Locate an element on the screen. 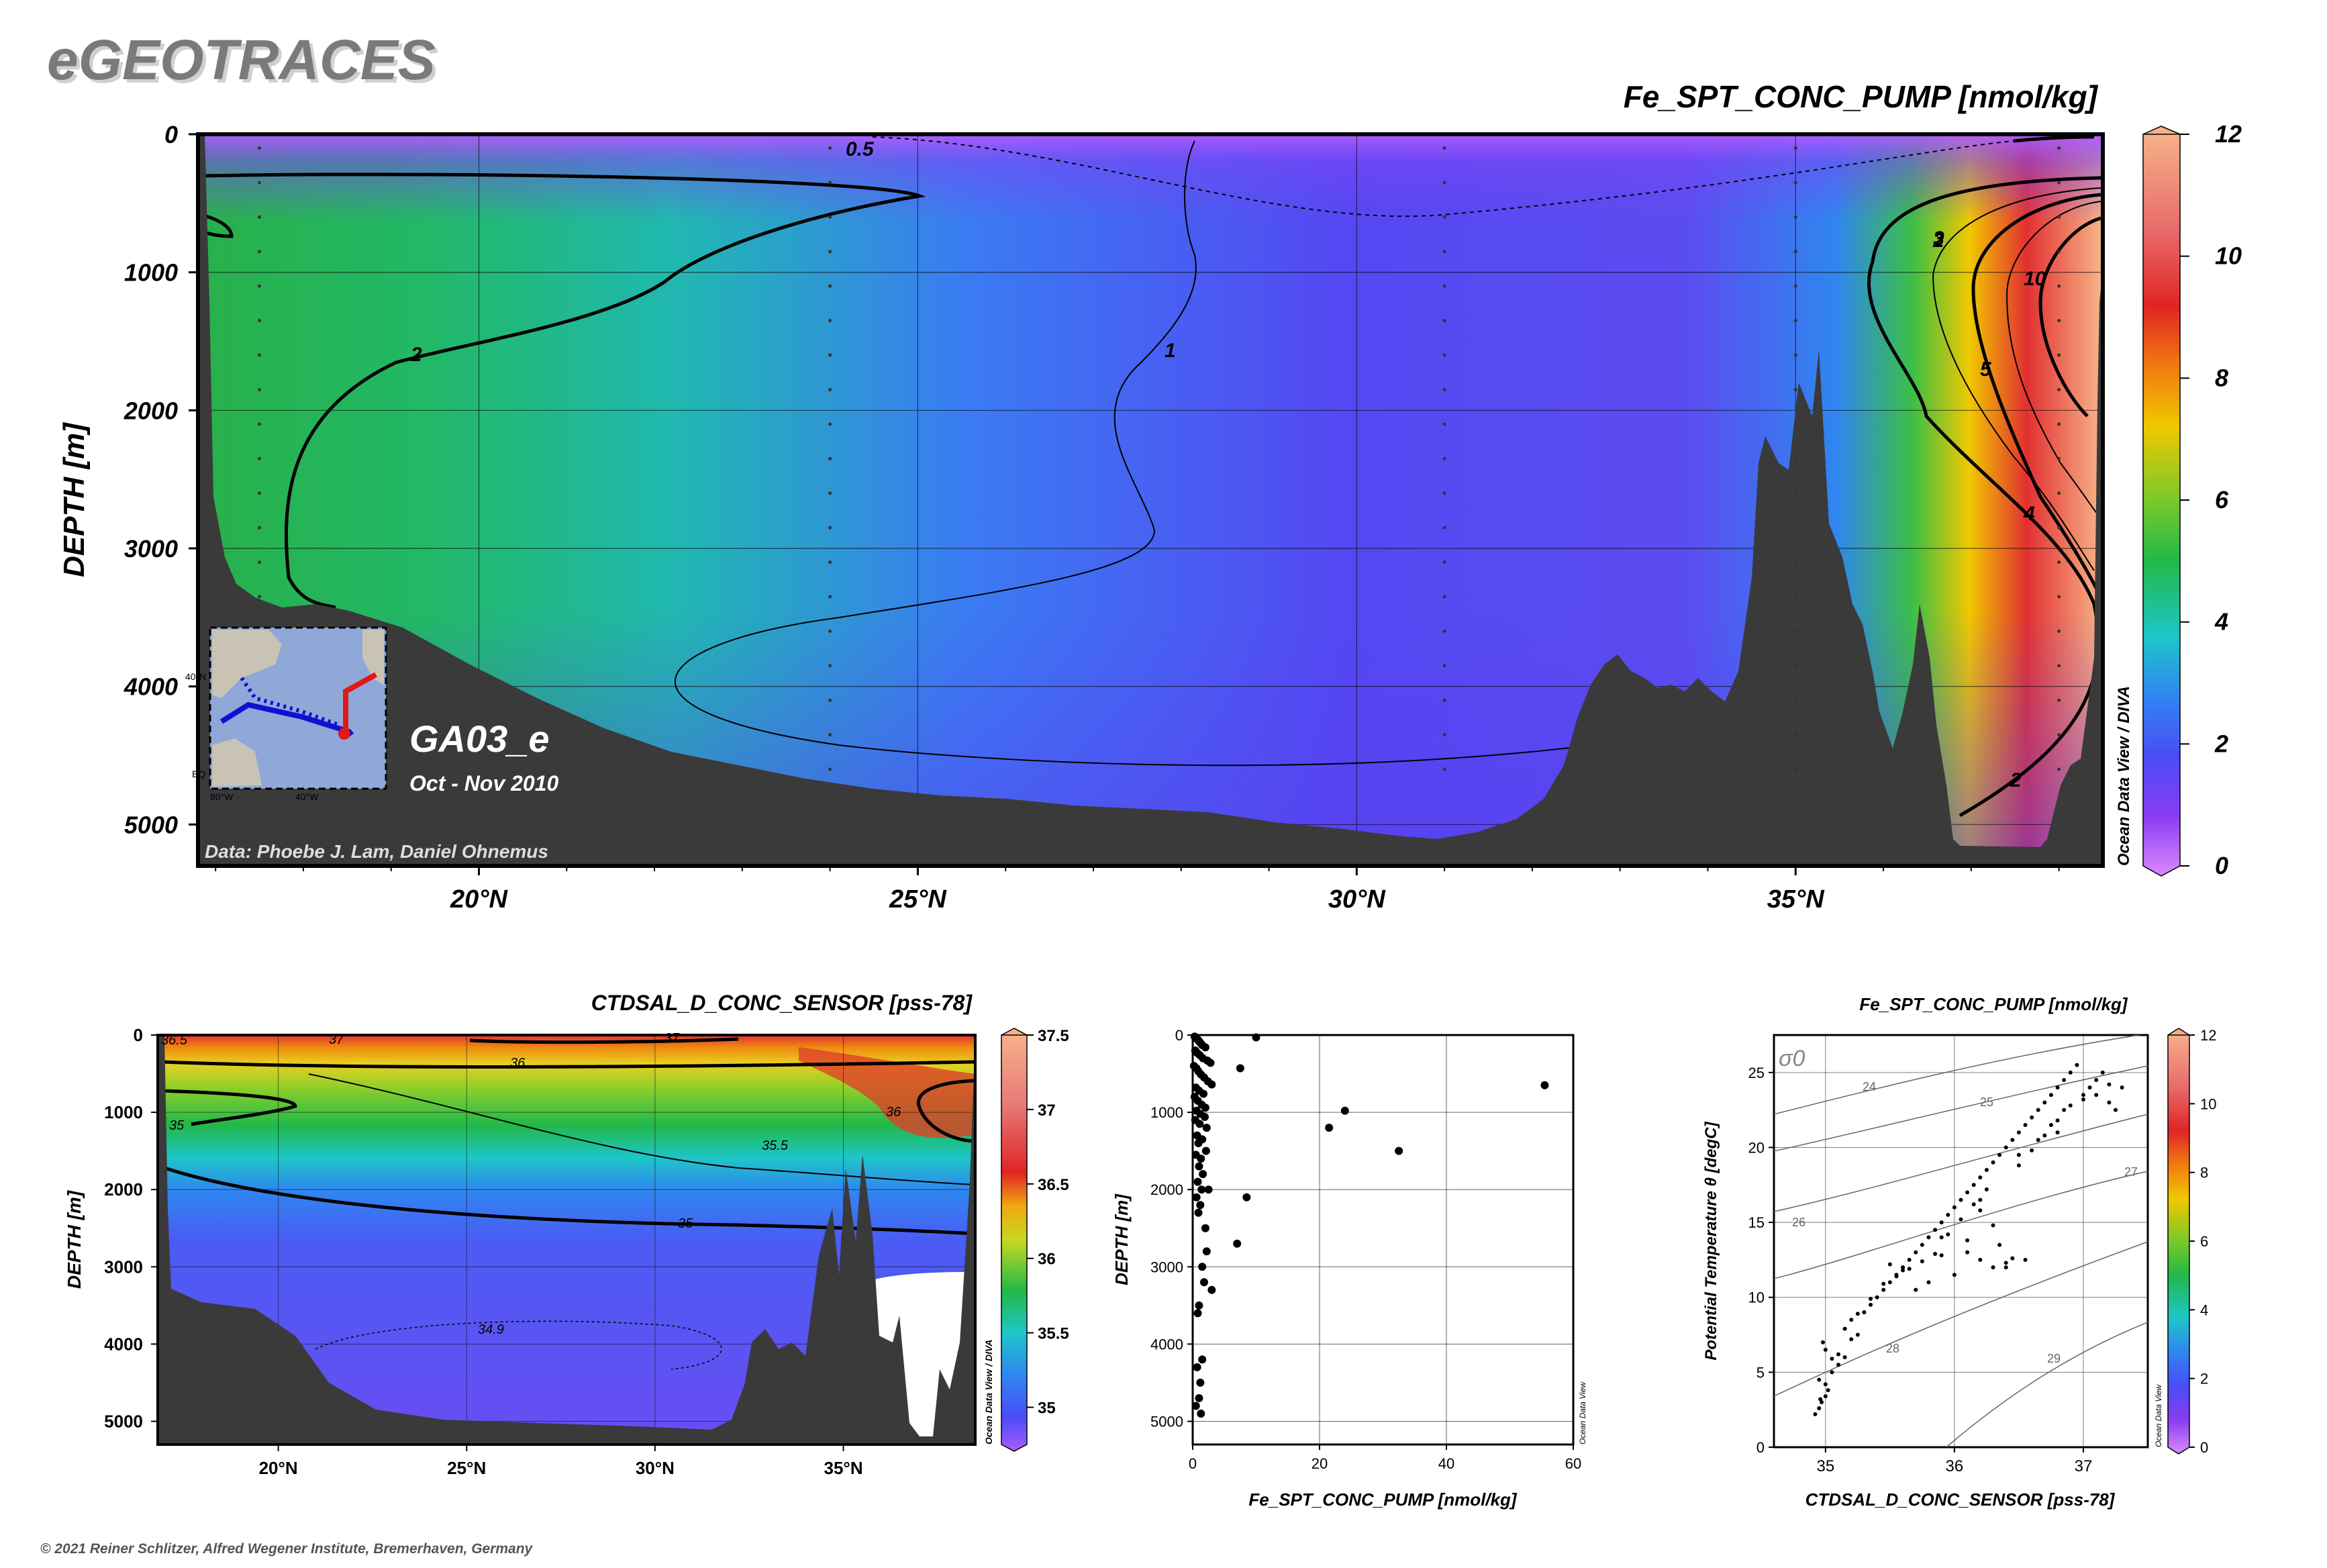 The height and width of the screenshot is (1568, 2327). ts-isopycnal-labels: 24 25 26 27 28 29 is located at coordinates (1965, 1222).